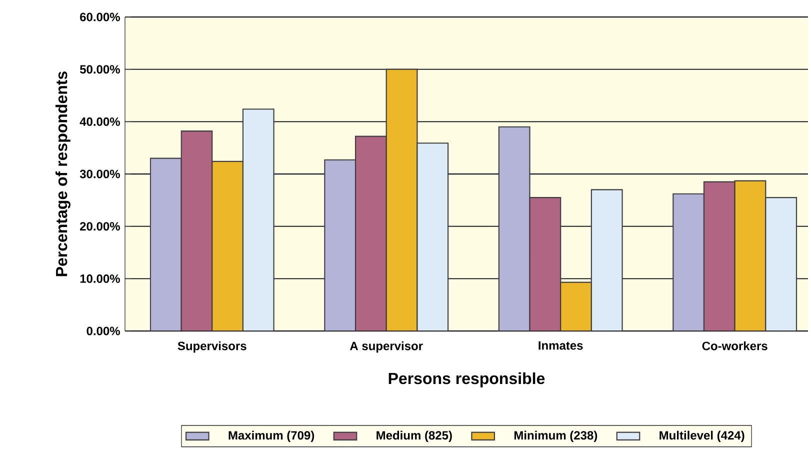 The height and width of the screenshot is (457, 811). What do you see at coordinates (702, 436) in the screenshot?
I see `legend-label: Multilevel (424)` at bounding box center [702, 436].